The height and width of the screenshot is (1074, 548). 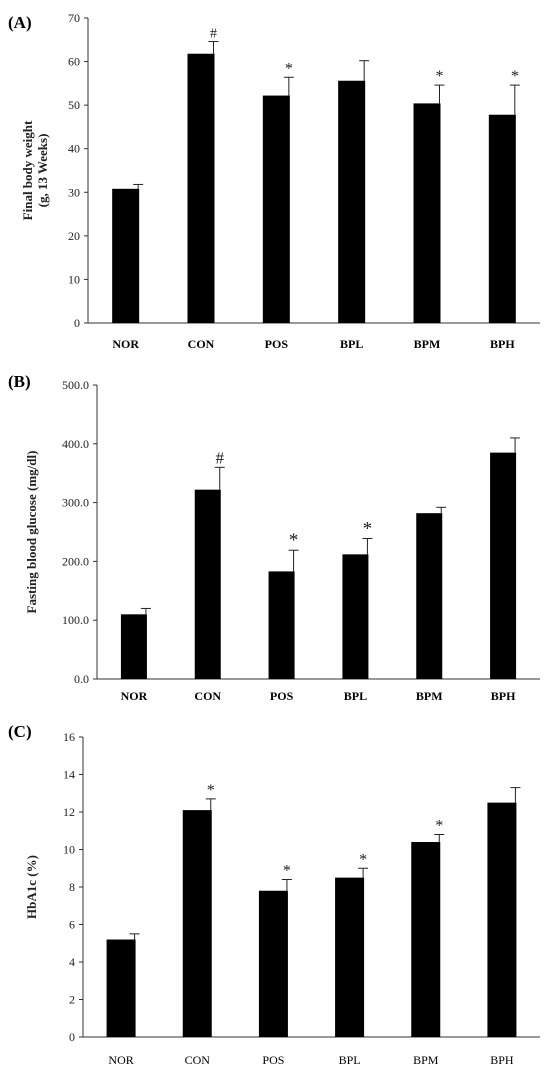 What do you see at coordinates (74, 236) in the screenshot?
I see `y-tick-label: 20` at bounding box center [74, 236].